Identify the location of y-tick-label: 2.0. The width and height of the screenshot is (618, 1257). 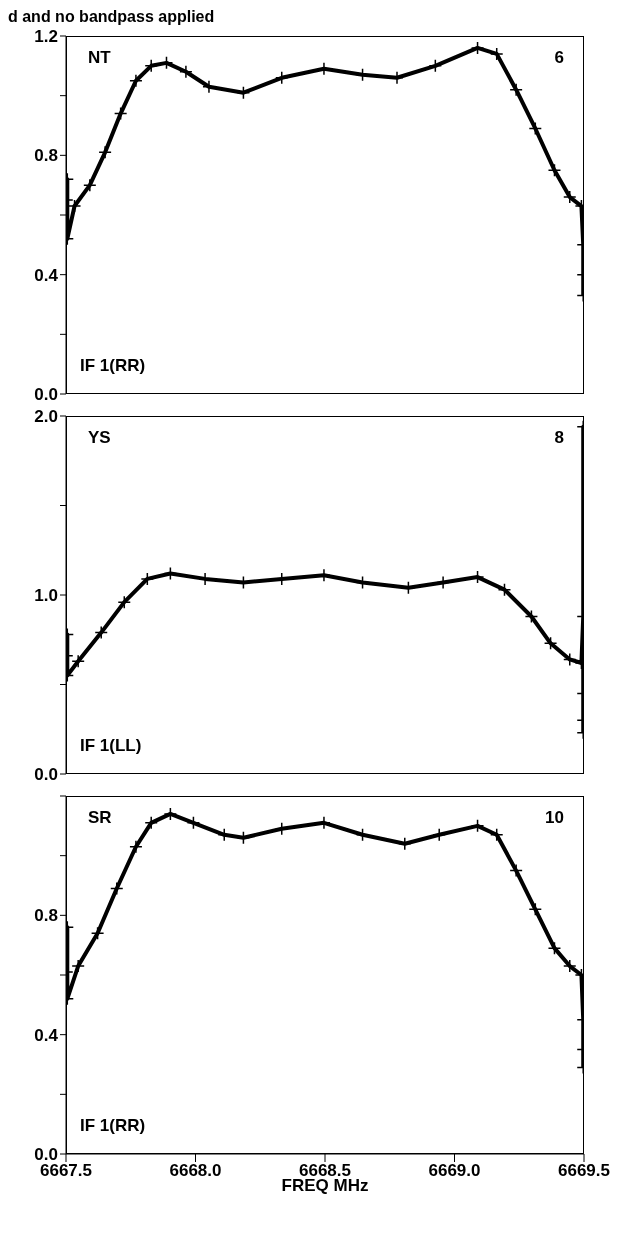
(46, 417).